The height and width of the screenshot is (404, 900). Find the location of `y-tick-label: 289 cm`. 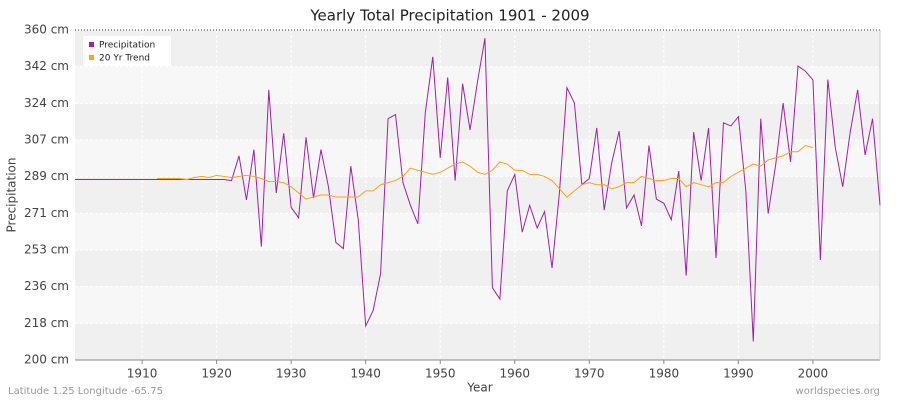

y-tick-label: 289 cm is located at coordinates (46, 176).